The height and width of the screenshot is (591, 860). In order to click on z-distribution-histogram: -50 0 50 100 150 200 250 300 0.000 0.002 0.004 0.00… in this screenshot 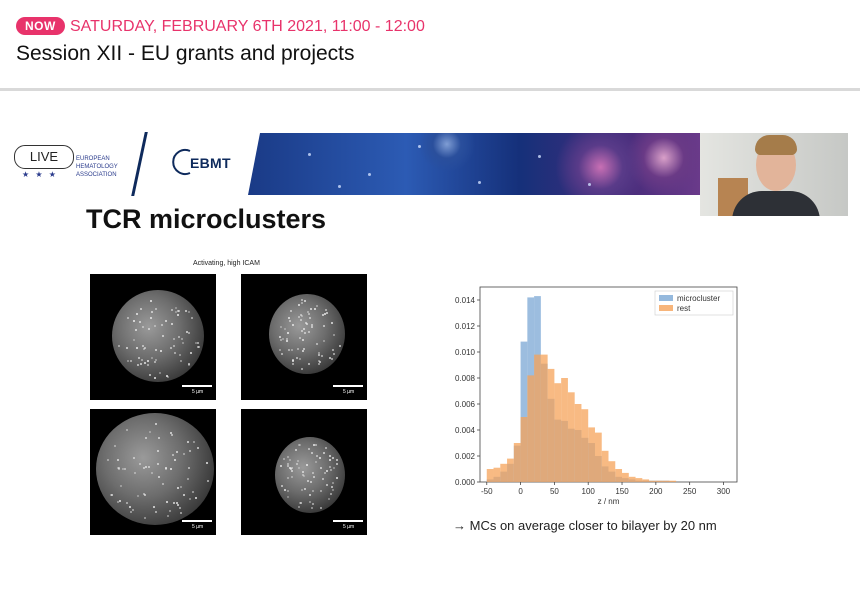, I will do `click(592, 395)`.